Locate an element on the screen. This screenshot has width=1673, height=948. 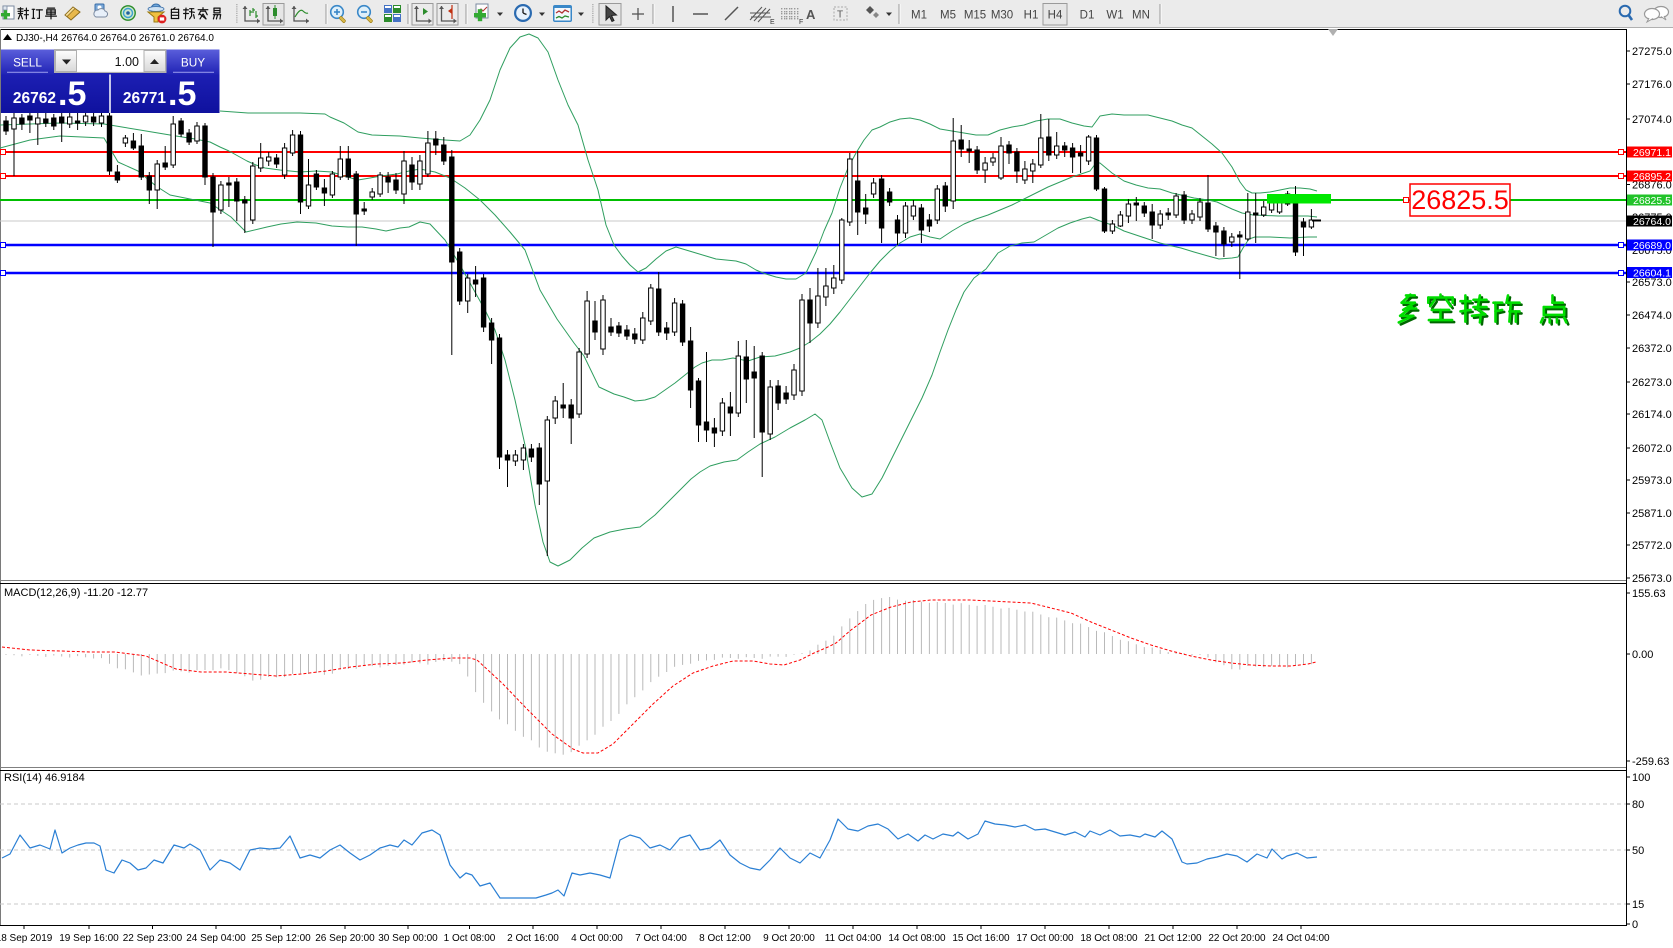
svg-text: E is located at coordinates (772, 22).